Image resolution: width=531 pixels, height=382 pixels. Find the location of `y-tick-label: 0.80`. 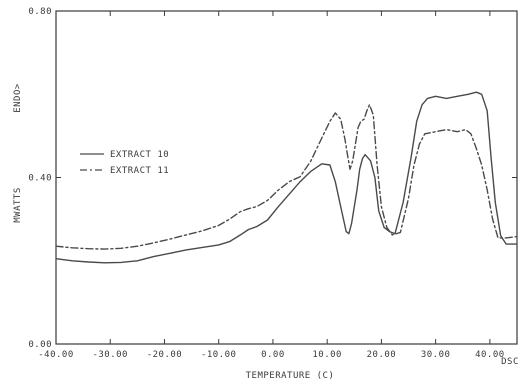

y-tick-label: 0.80 is located at coordinates (40, 12).